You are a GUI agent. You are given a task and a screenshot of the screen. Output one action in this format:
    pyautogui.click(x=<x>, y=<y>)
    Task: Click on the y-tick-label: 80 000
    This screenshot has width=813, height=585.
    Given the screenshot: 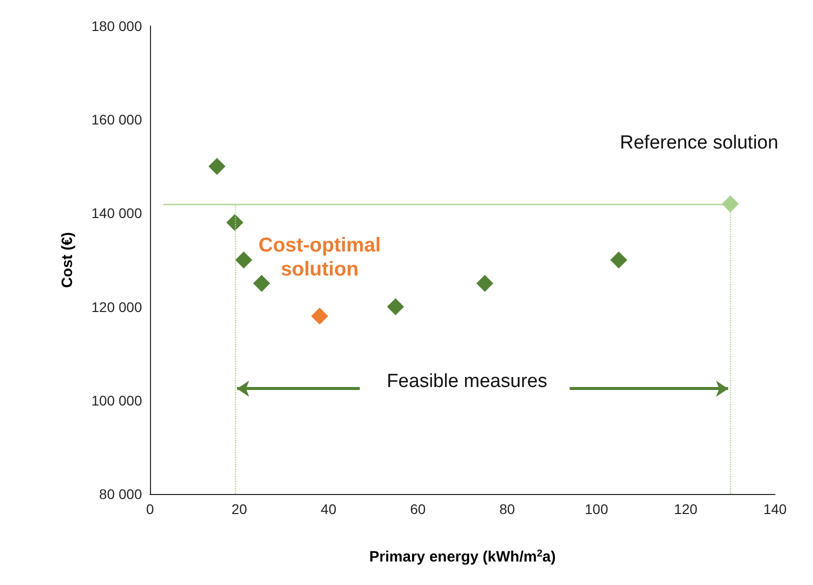 What is the action you would take?
    pyautogui.click(x=120, y=494)
    